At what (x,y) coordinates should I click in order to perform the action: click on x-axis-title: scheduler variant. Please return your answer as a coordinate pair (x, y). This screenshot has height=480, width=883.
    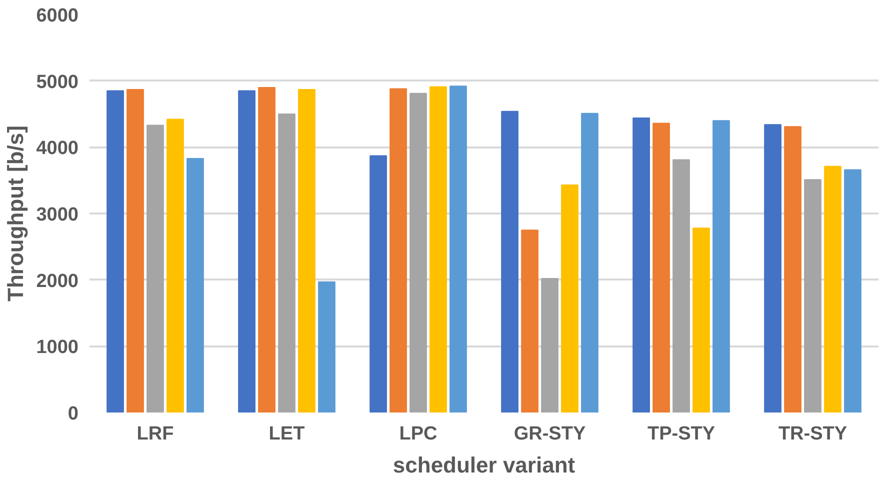
    Looking at the image, I should click on (484, 465).